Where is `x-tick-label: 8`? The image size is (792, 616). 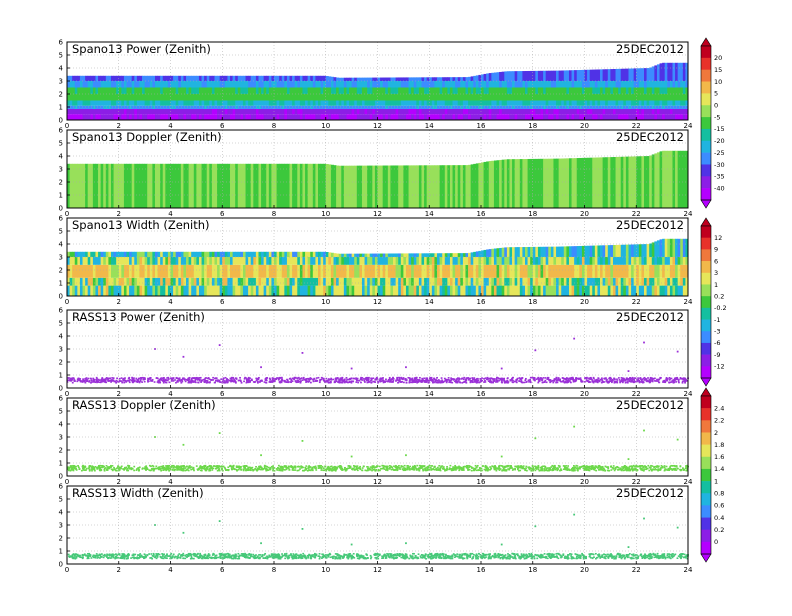 x-tick-label: 8 is located at coordinates (274, 302).